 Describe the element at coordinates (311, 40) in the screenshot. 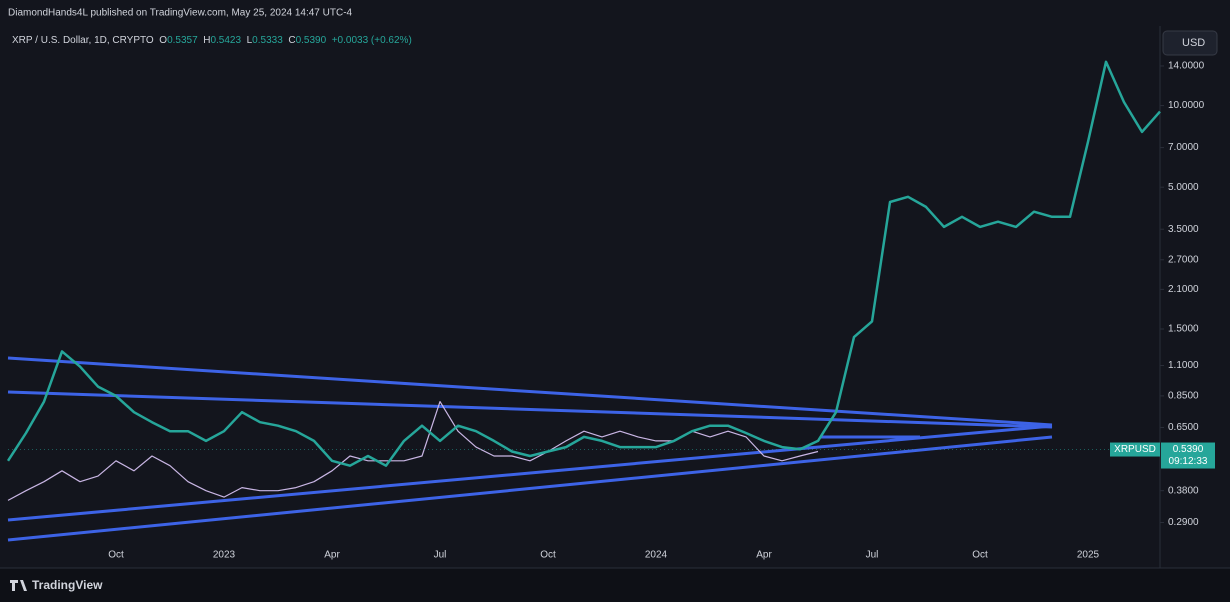

I see `ohlc-value: 0.5390` at that location.